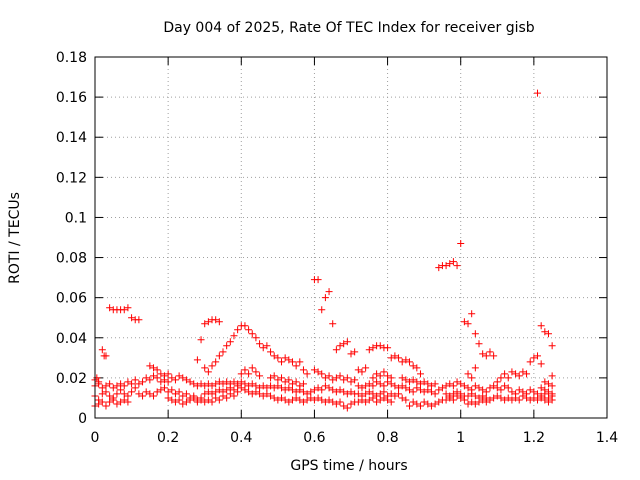  Describe the element at coordinates (314, 438) in the screenshot. I see `x-tick-label: 0.6` at that location.